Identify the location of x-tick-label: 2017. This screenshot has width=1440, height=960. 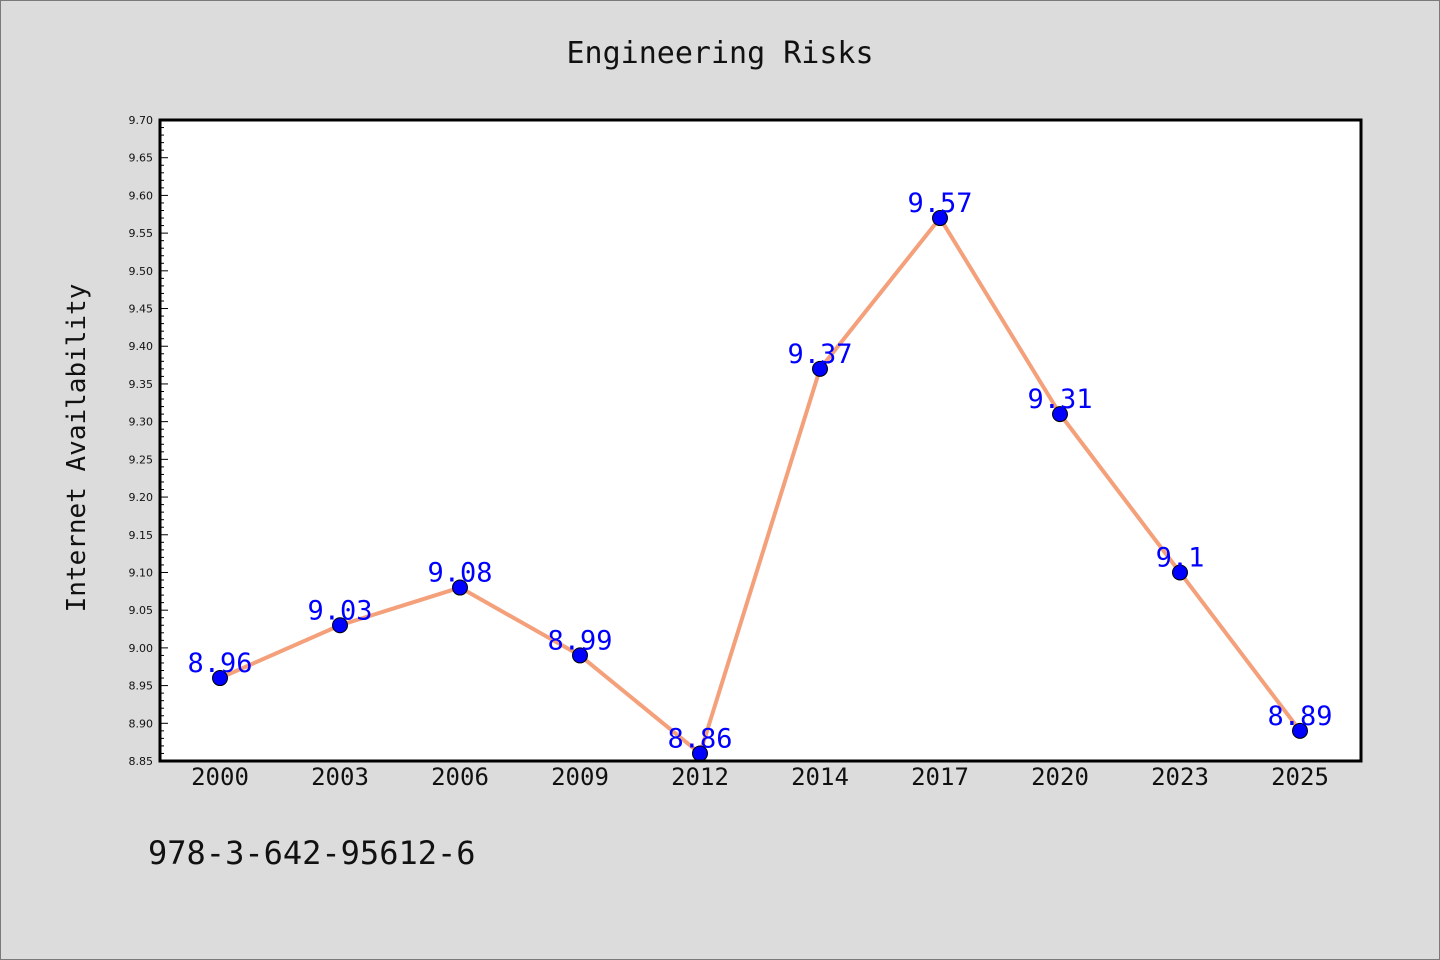
(940, 777).